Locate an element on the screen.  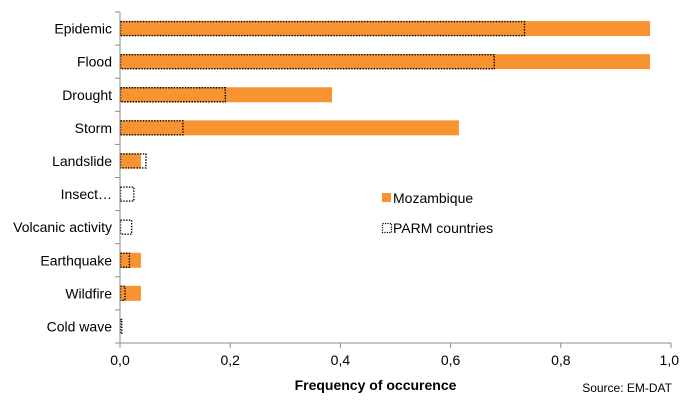
category-label: Earthquake is located at coordinates (76, 260).